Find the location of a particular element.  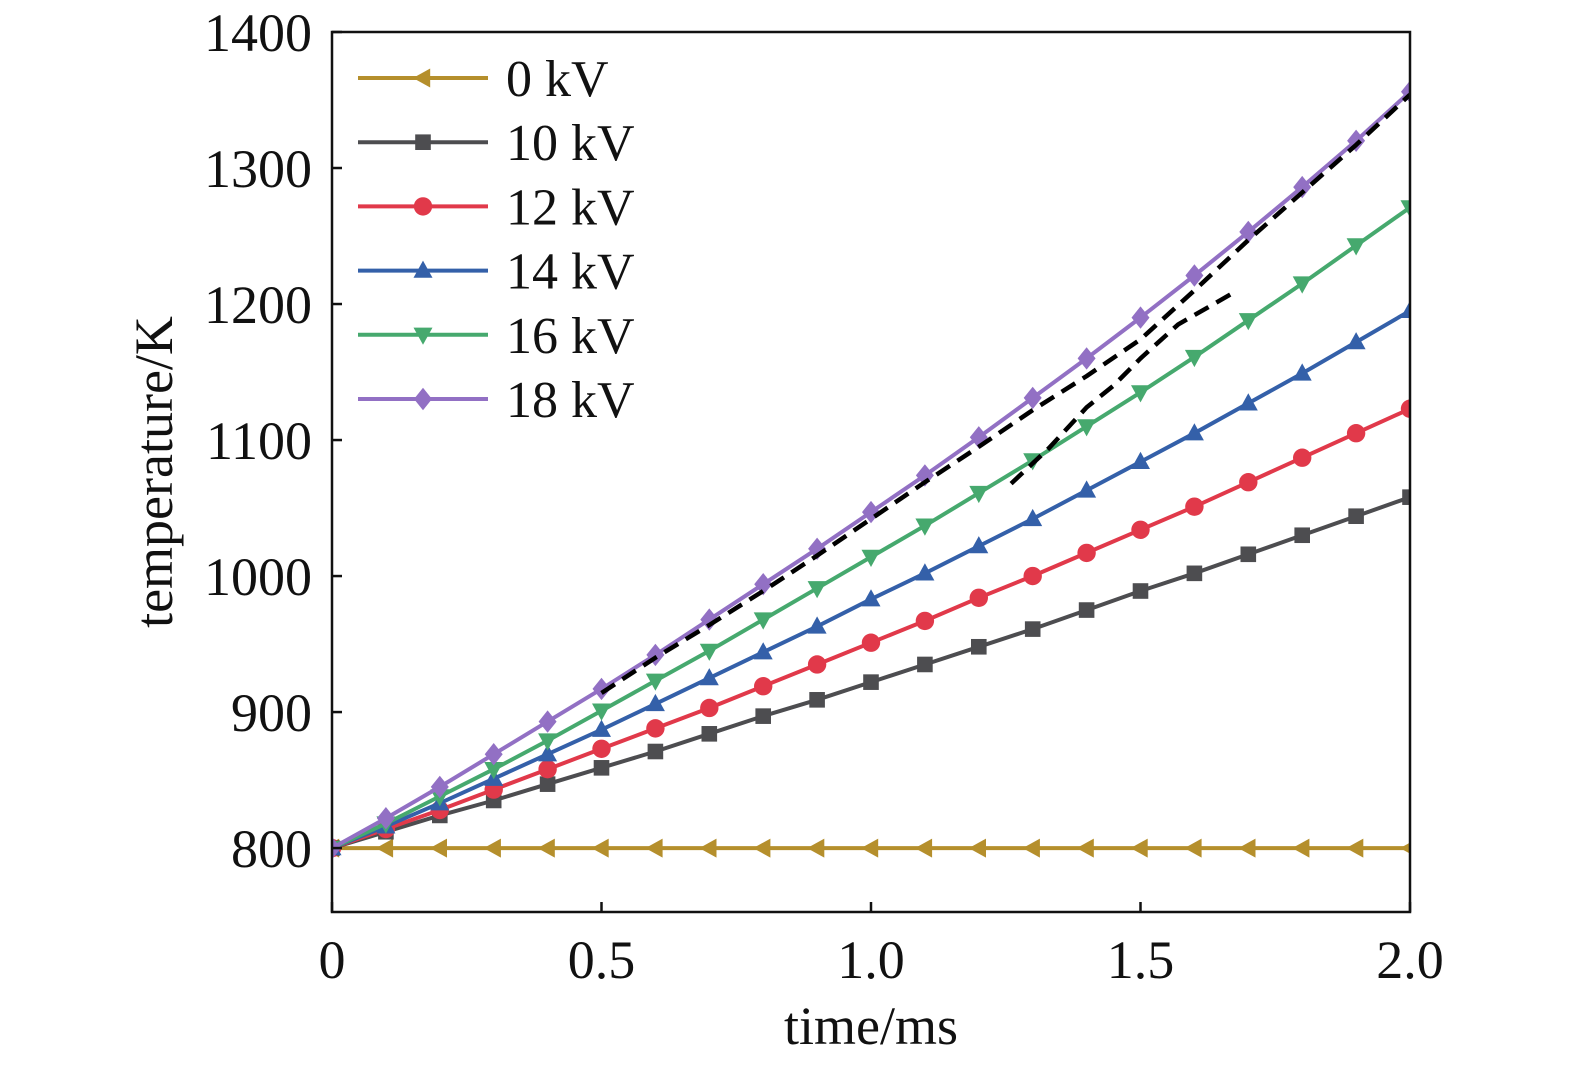

legend-marker-circle is located at coordinates (423, 206).